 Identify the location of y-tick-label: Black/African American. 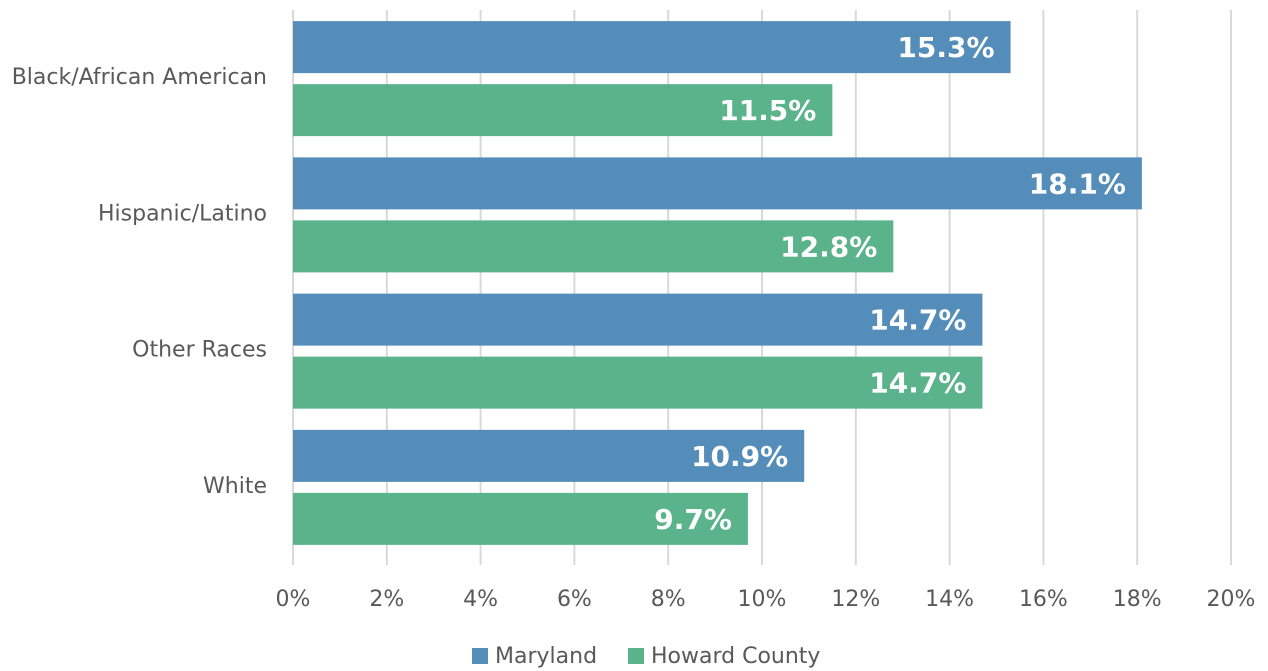
(139, 77).